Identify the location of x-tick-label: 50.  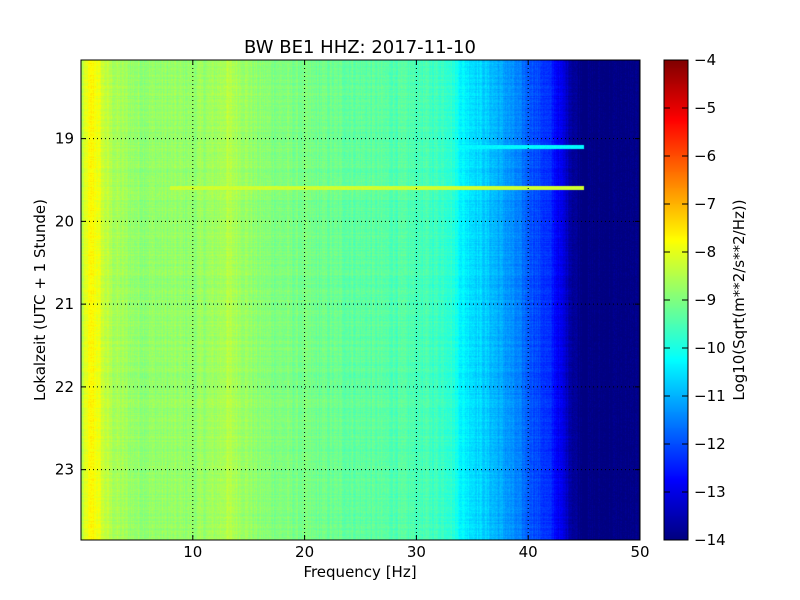
(639, 552).